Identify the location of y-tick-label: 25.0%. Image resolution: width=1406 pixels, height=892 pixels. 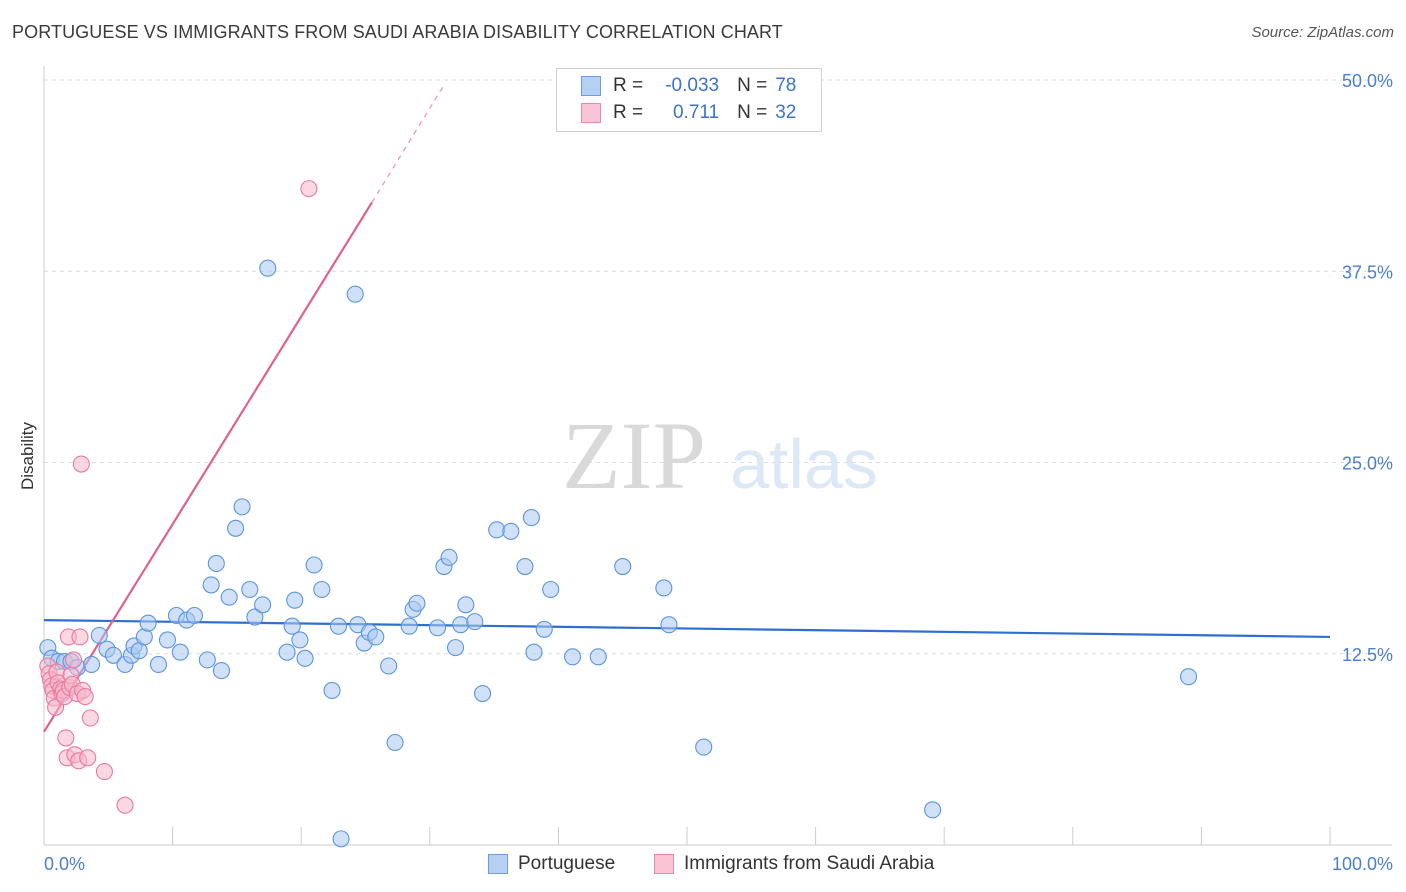
(1367, 464).